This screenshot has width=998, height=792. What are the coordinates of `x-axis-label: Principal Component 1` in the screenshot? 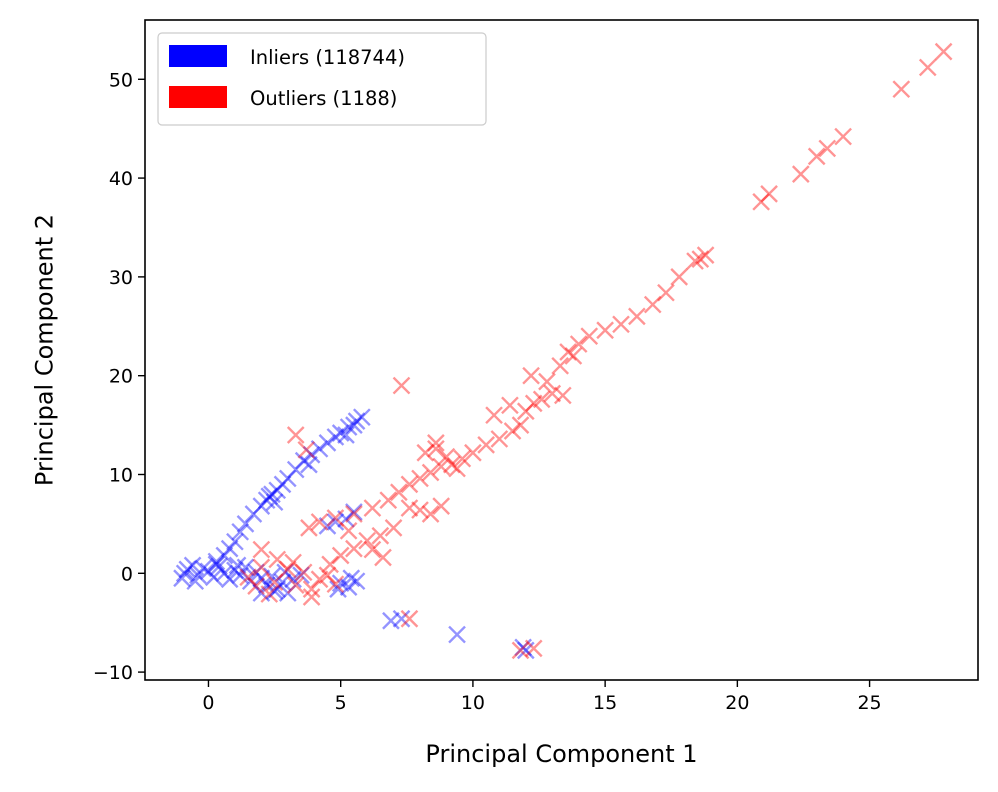 It's located at (561, 754).